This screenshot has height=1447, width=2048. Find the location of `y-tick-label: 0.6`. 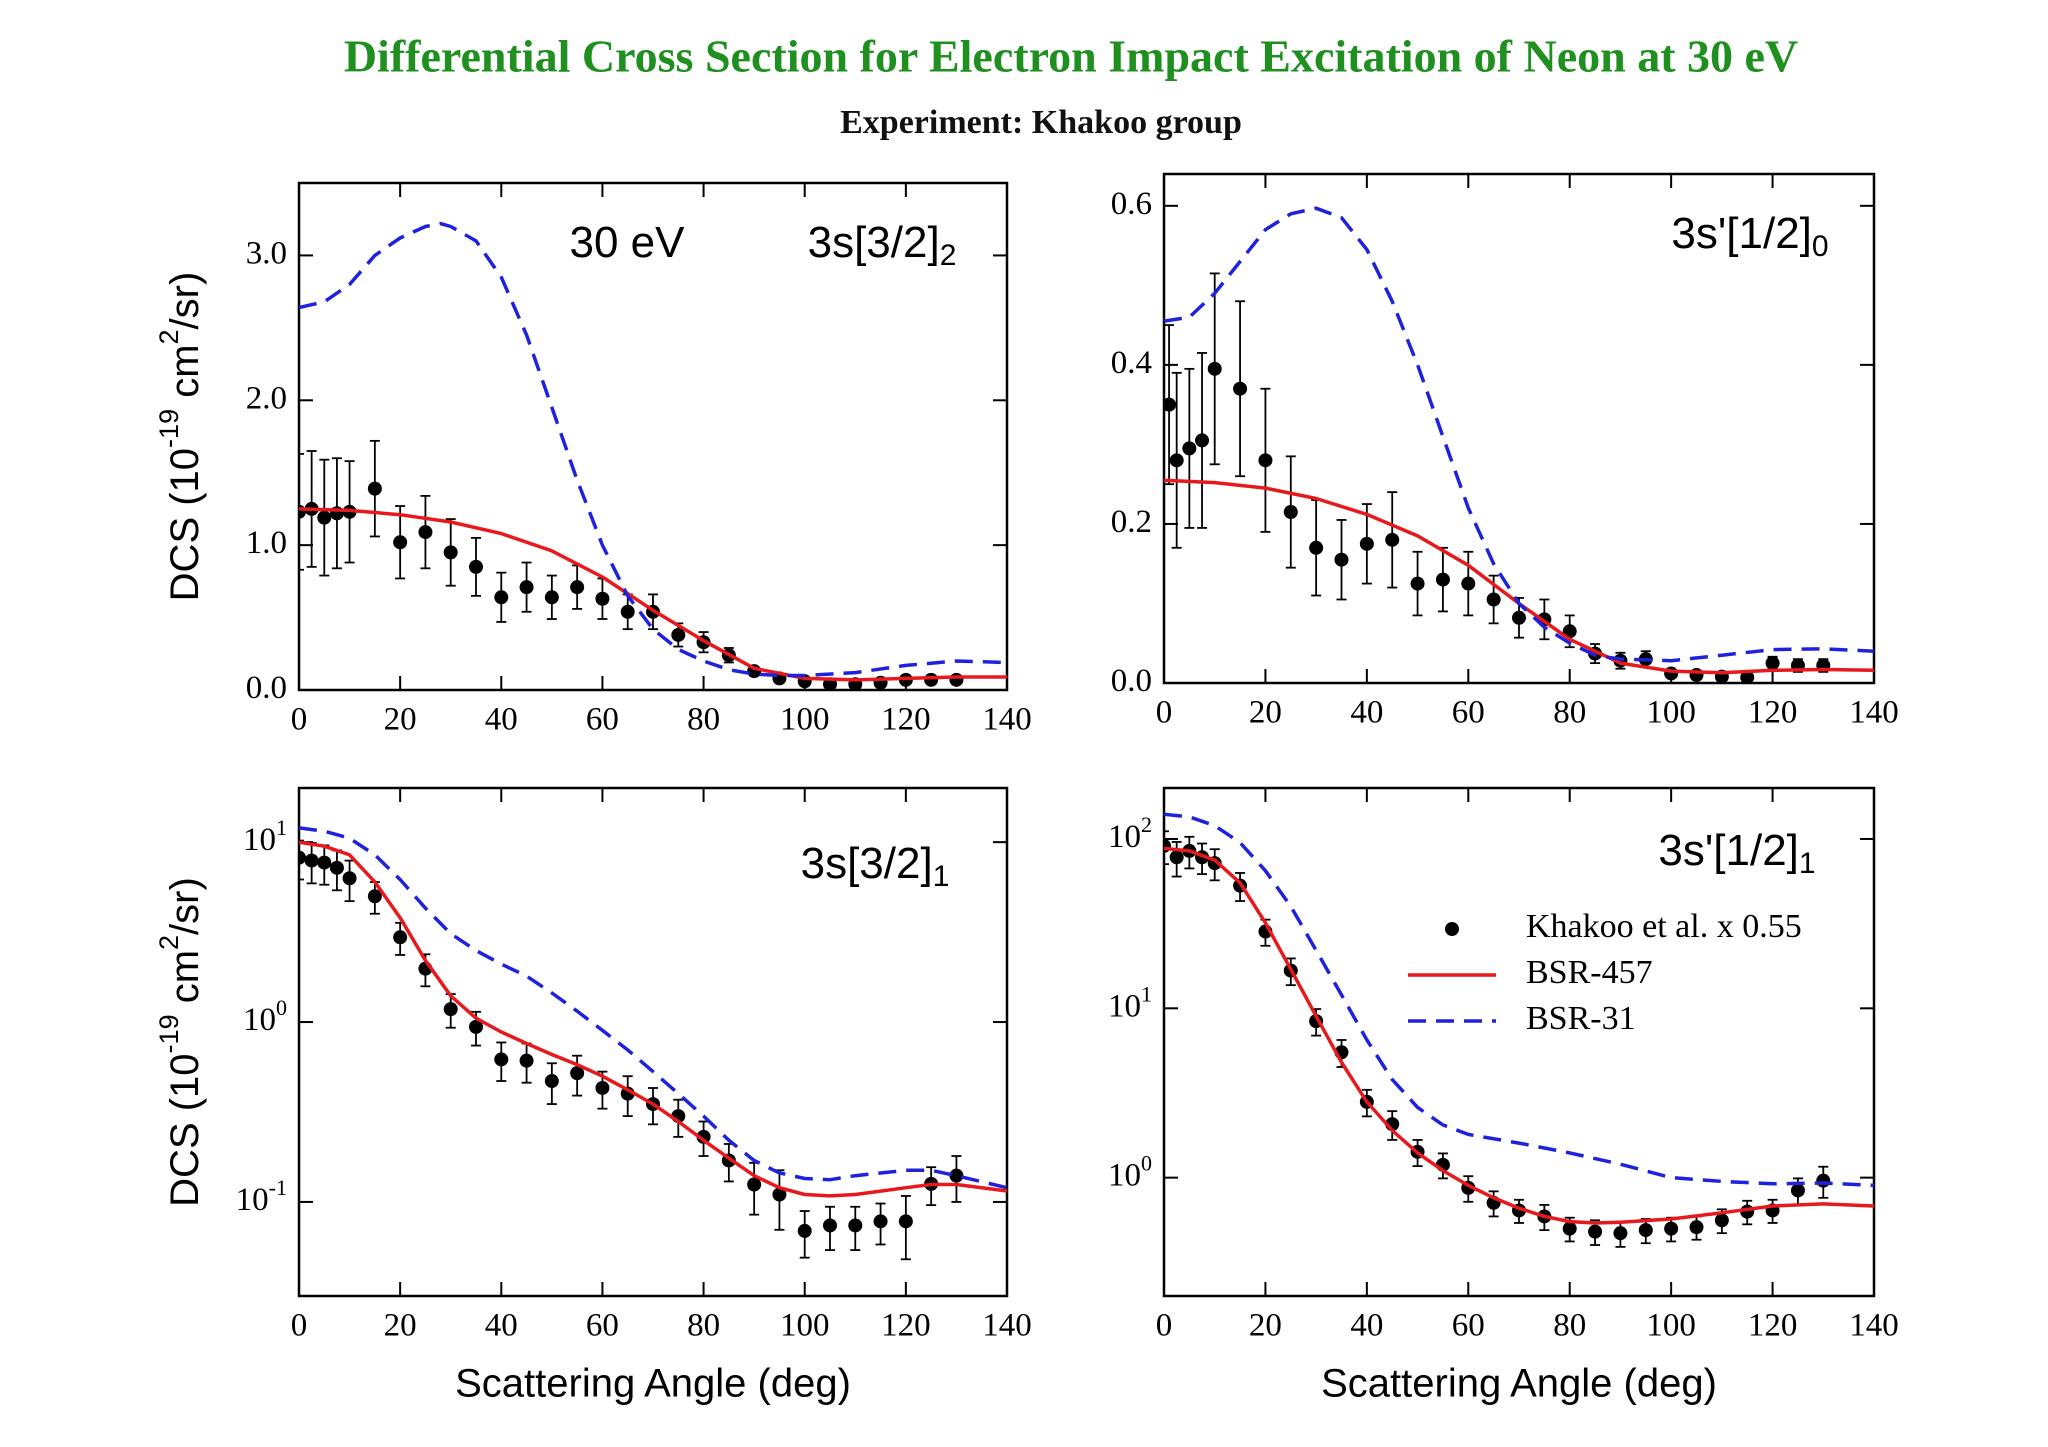

y-tick-label: 0.6 is located at coordinates (1131, 203).